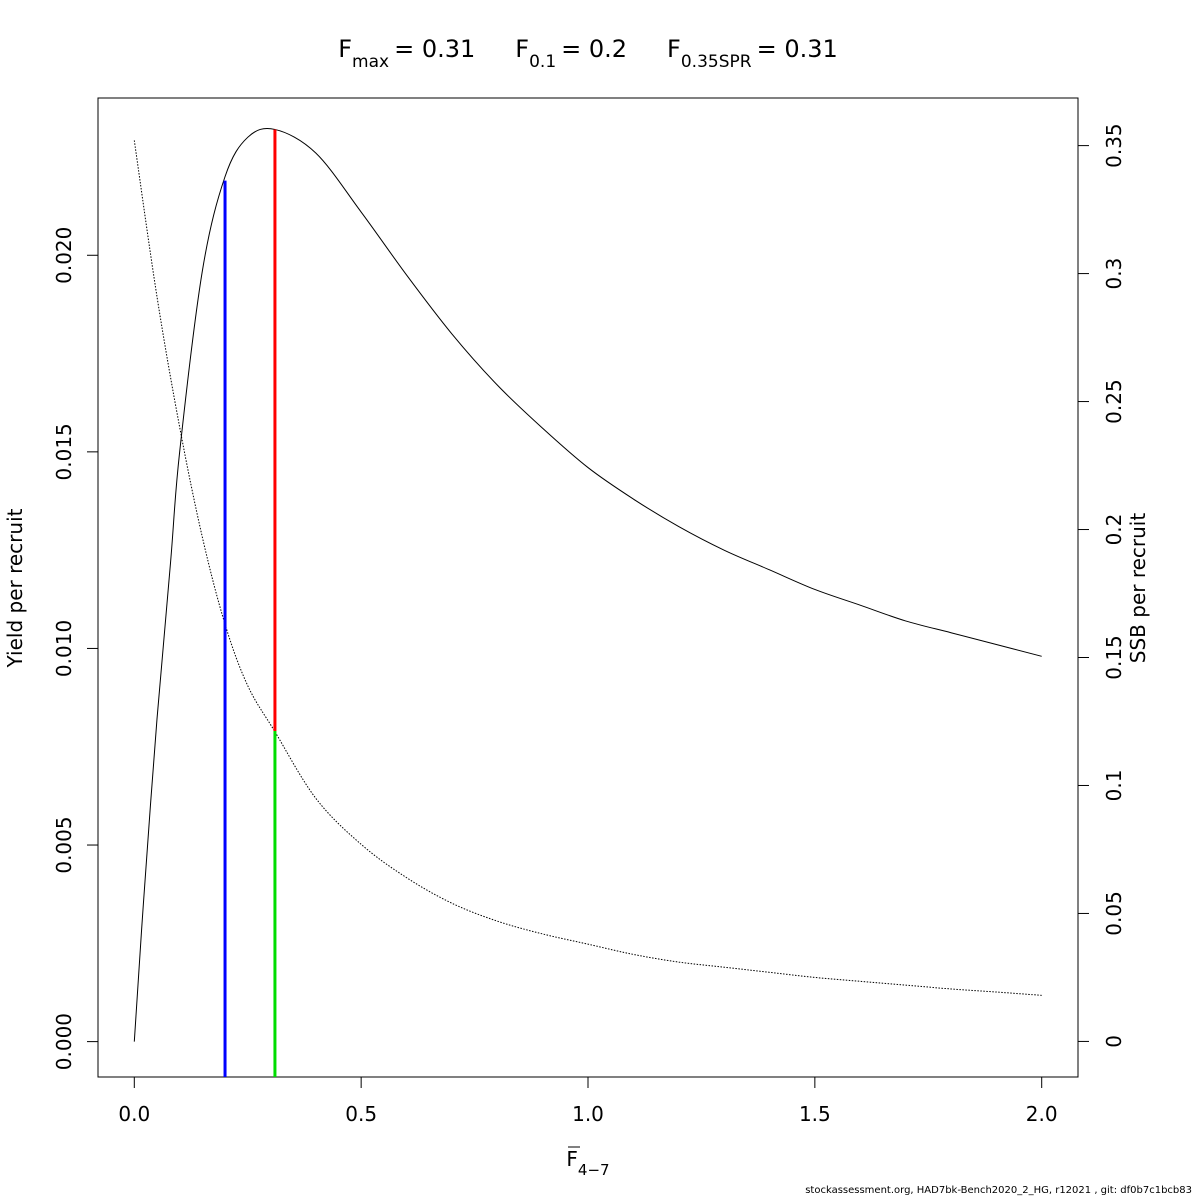 This screenshot has height=1200, width=1200. Describe the element at coordinates (542, 62) in the screenshot. I see `title-sub-1: 0.1` at that location.